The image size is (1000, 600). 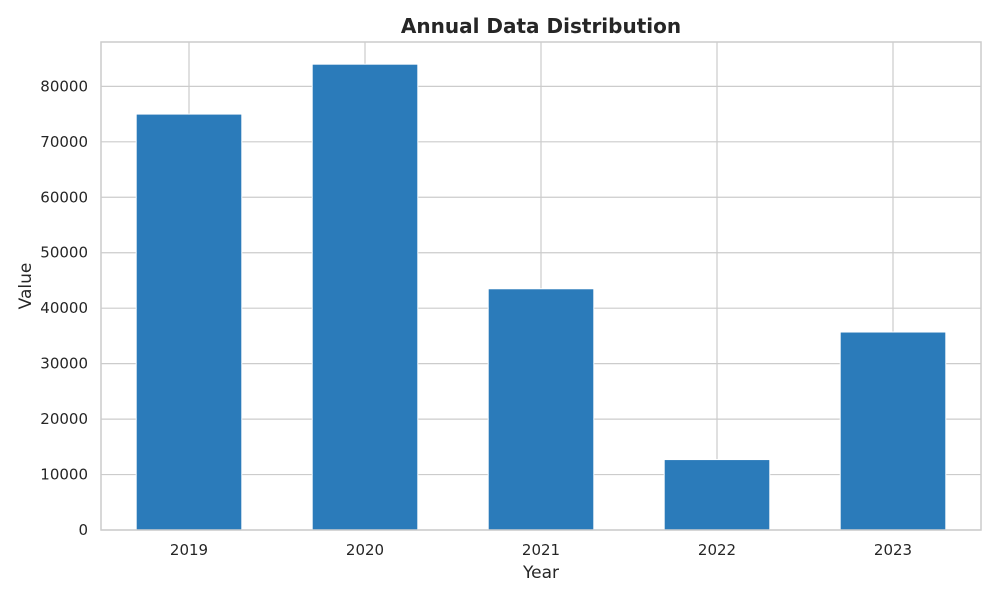 I want to click on x-tick-label: 2020, so click(x=365, y=550).